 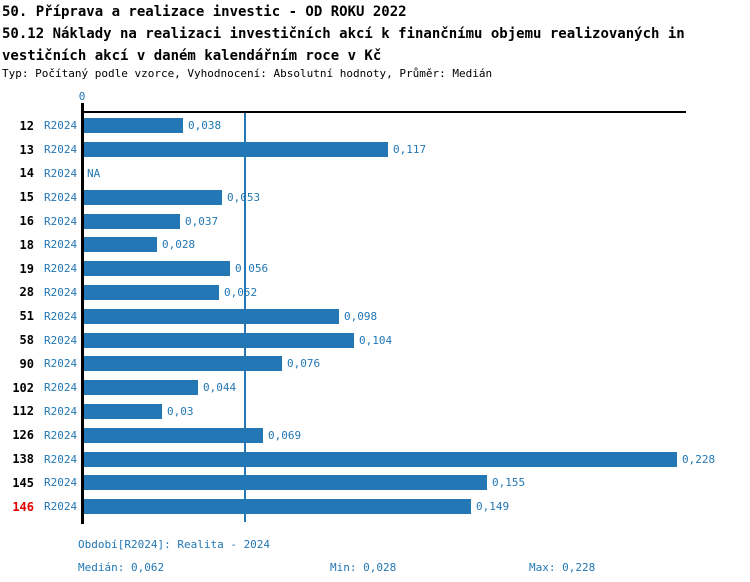 What do you see at coordinates (23, 506) in the screenshot?
I see `row-number: 146` at bounding box center [23, 506].